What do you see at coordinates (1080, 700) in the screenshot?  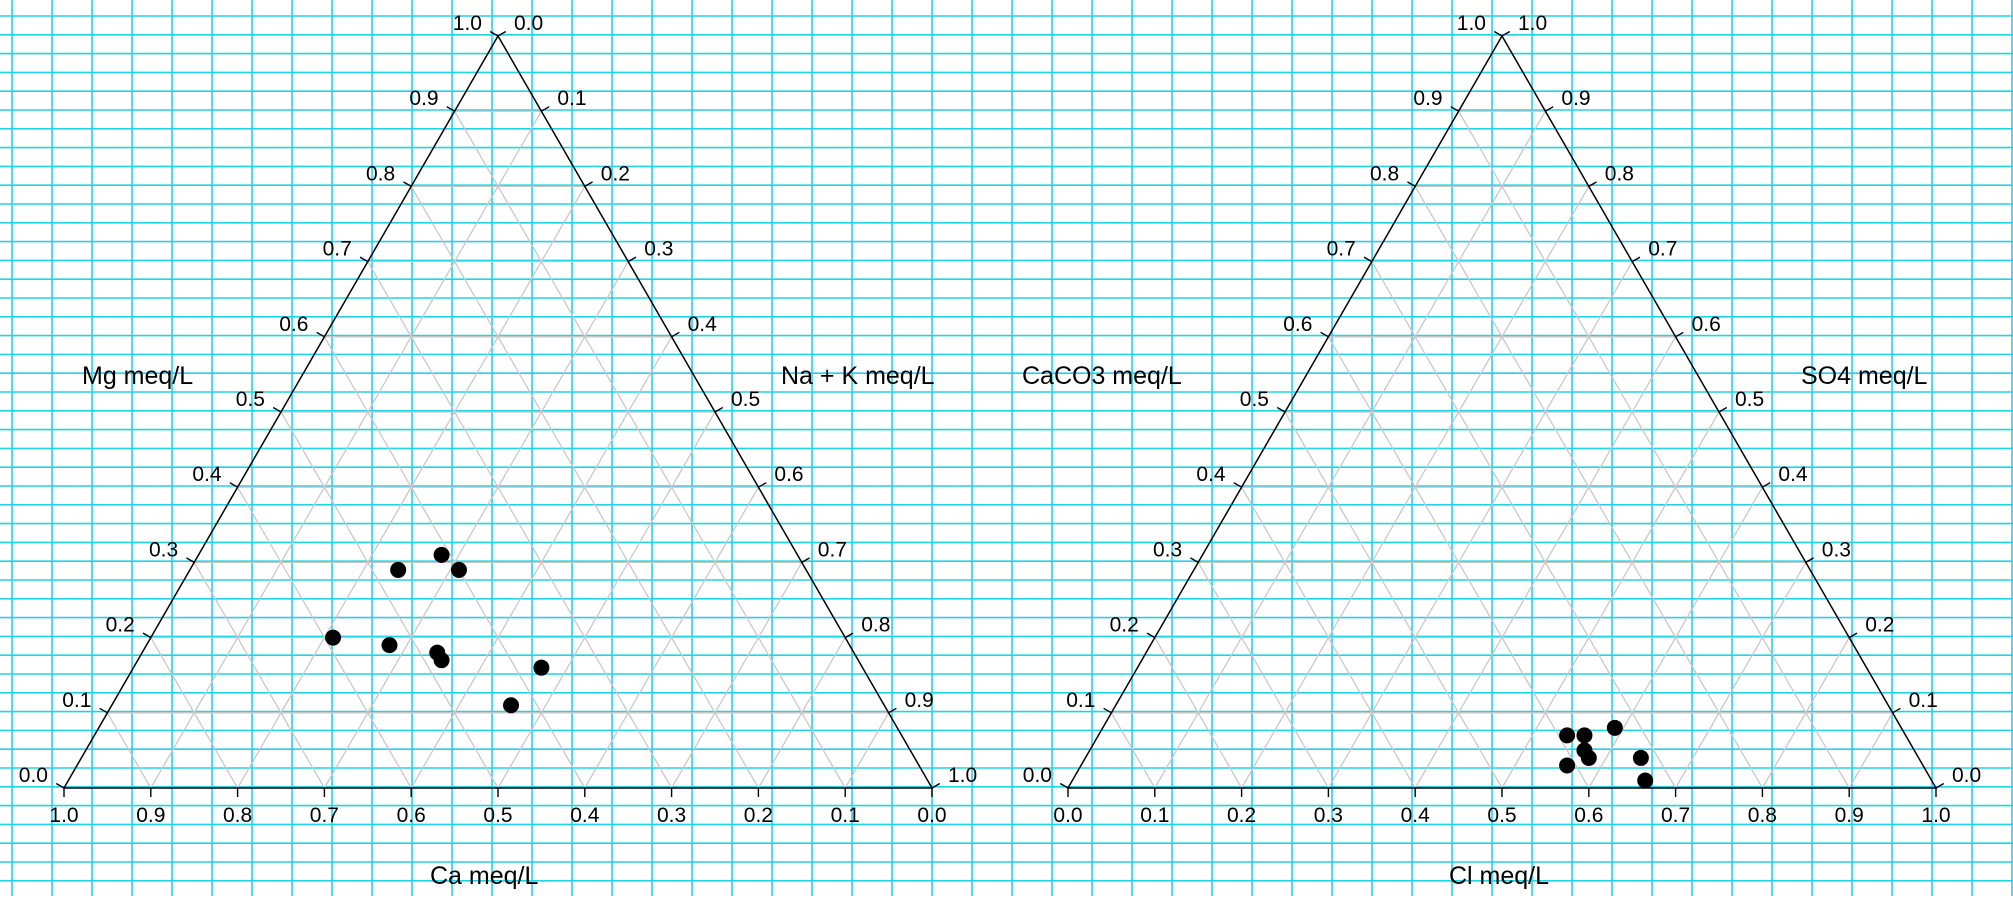 I see `anion-left-tick-label: 0.1` at bounding box center [1080, 700].